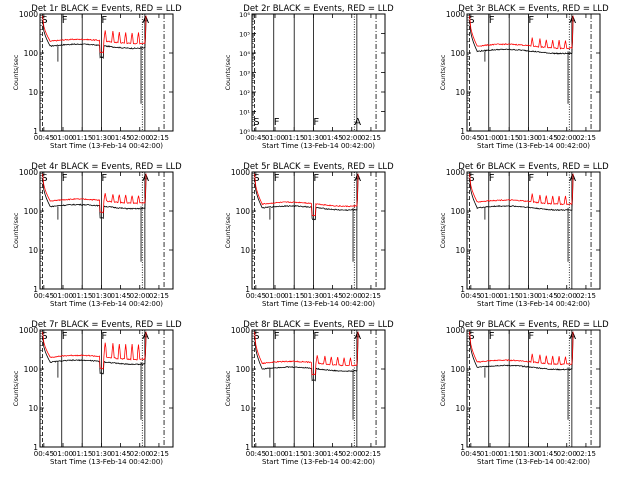  I want to click on y-tick-label: 10⁶, so click(244, 15).